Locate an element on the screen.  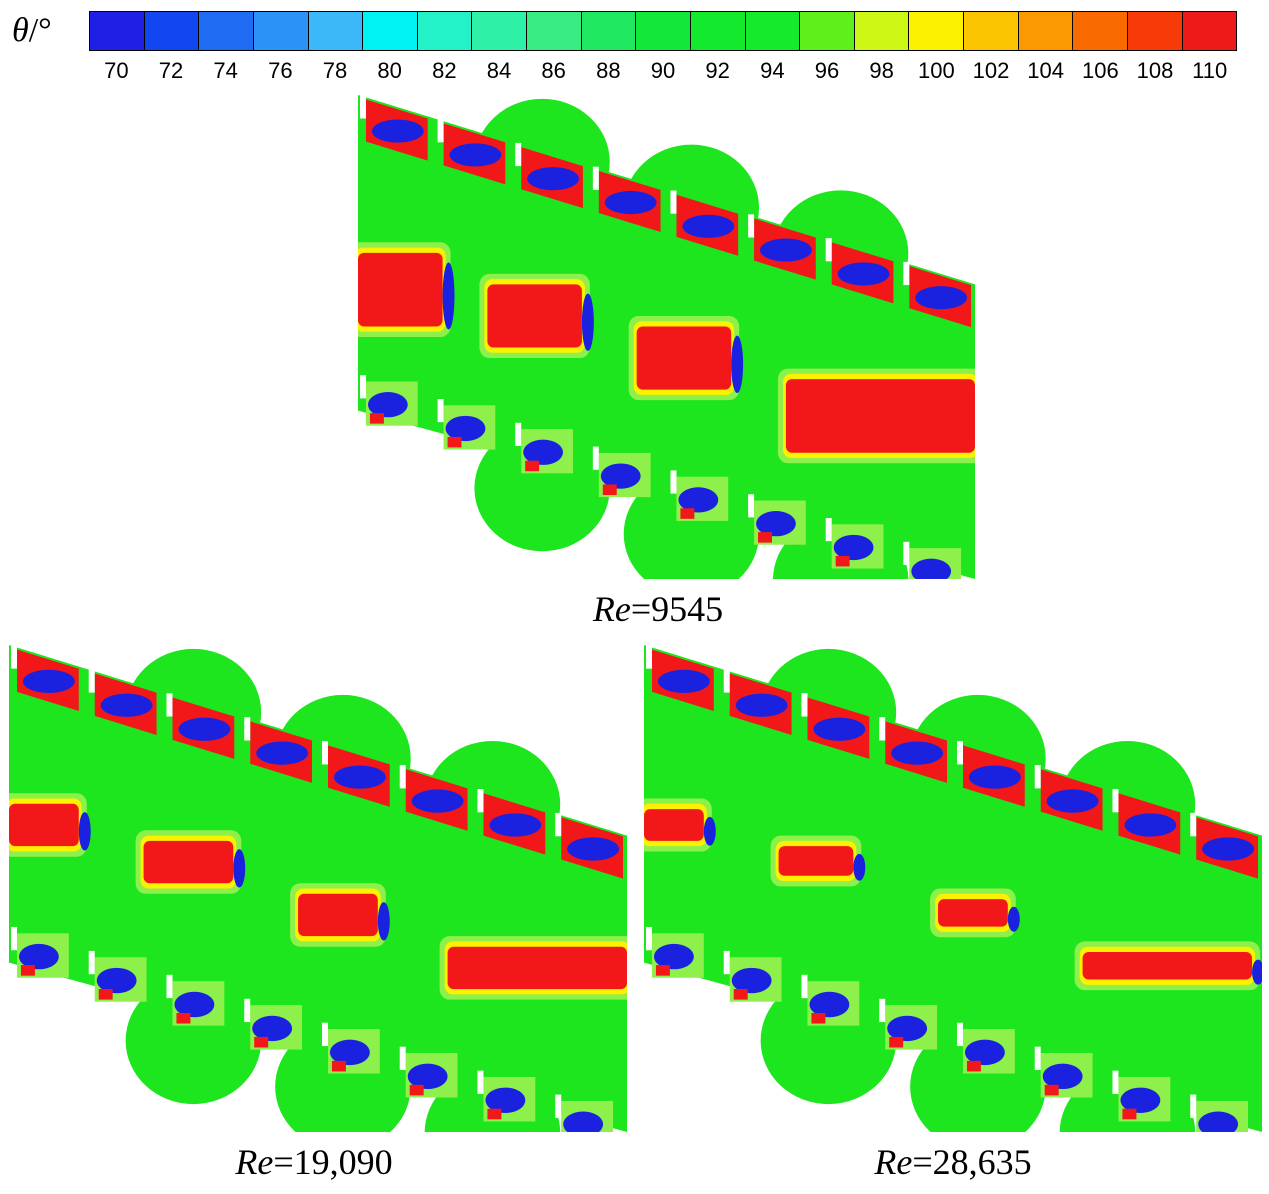
colorbar-tick-108: 108 is located at coordinates (1155, 70).